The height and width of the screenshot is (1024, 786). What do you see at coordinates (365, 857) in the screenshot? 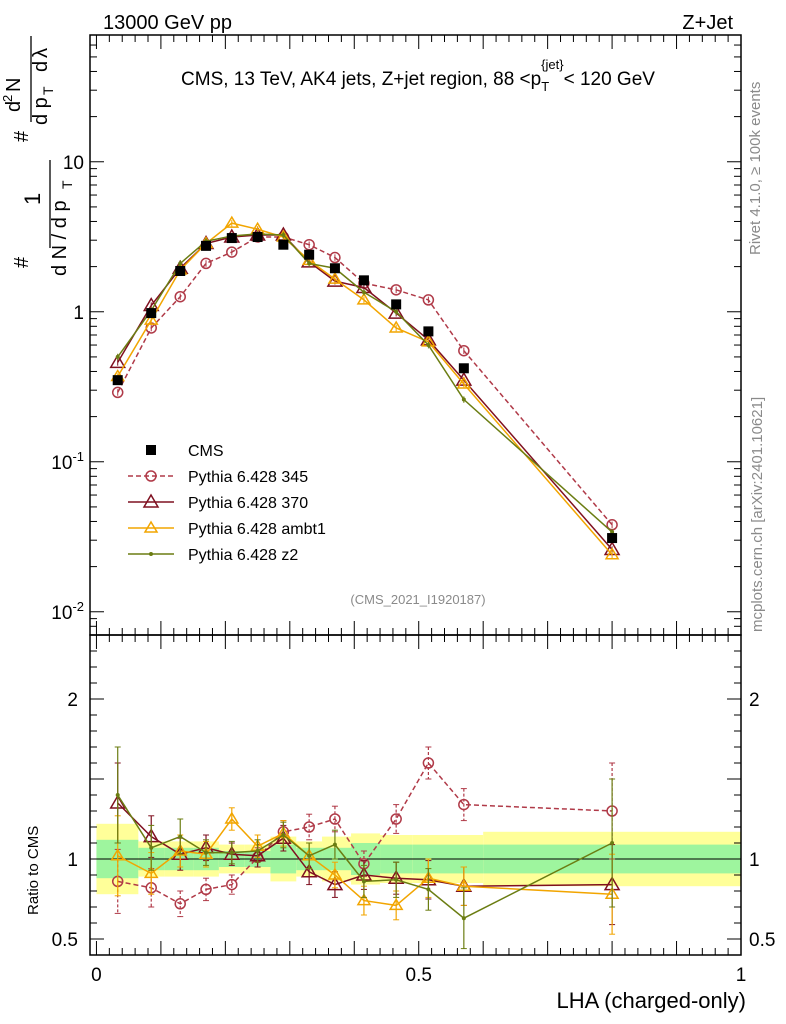
I see `ratio-line-pythia-6-428-z2` at bounding box center [365, 857].